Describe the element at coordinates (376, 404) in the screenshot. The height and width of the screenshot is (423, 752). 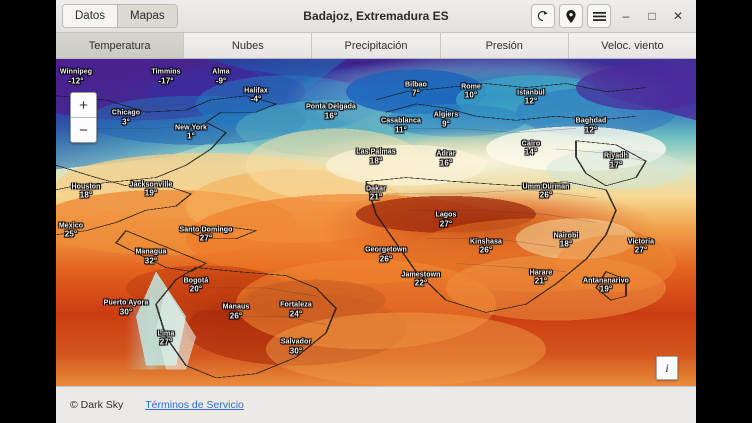
I see `footer-bar: © Dark Sky Términos de Servicio` at that location.